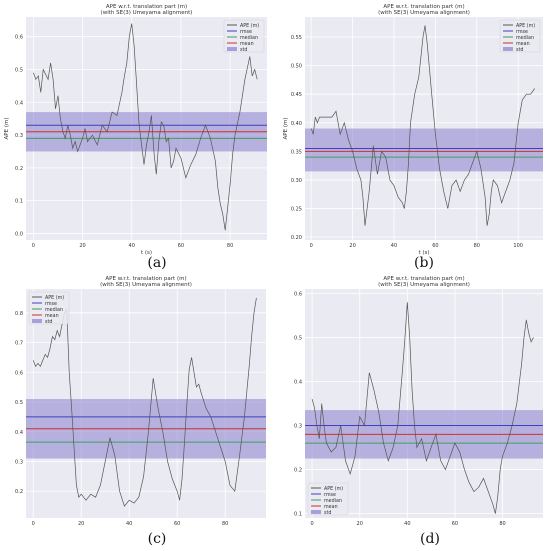 The width and height of the screenshot is (550, 551). I want to click on chart-d-ytick-label-0: 0.1, so click(298, 515).